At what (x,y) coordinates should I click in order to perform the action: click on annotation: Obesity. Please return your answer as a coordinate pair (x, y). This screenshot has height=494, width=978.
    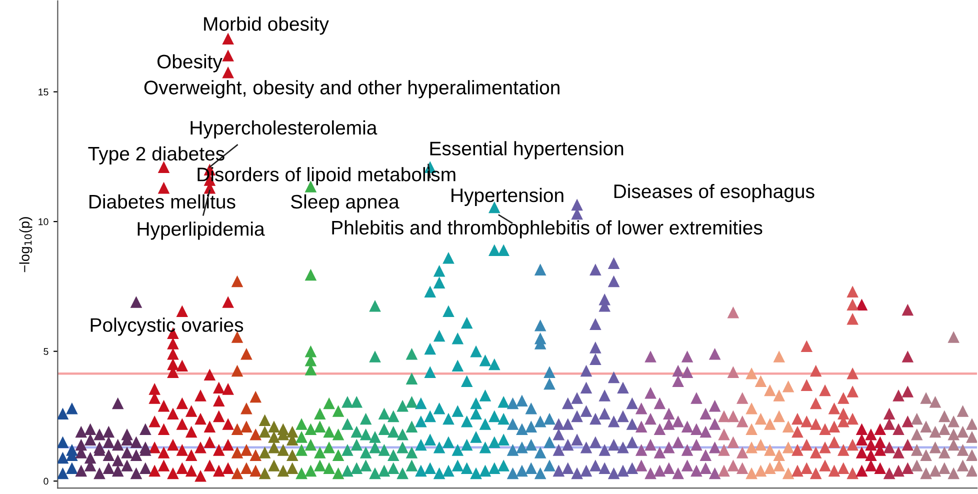
    Looking at the image, I should click on (189, 63).